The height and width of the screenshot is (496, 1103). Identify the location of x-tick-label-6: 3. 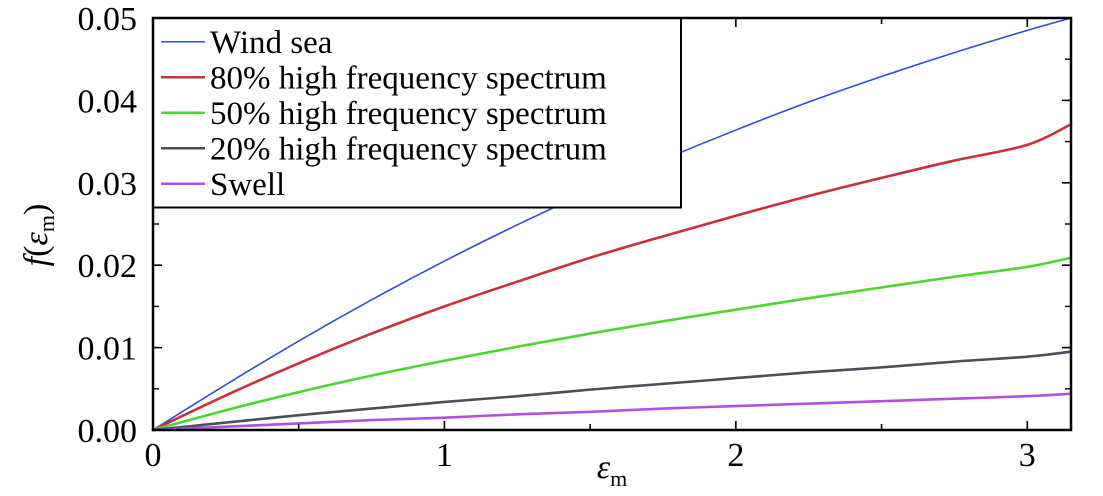
(1027, 455).